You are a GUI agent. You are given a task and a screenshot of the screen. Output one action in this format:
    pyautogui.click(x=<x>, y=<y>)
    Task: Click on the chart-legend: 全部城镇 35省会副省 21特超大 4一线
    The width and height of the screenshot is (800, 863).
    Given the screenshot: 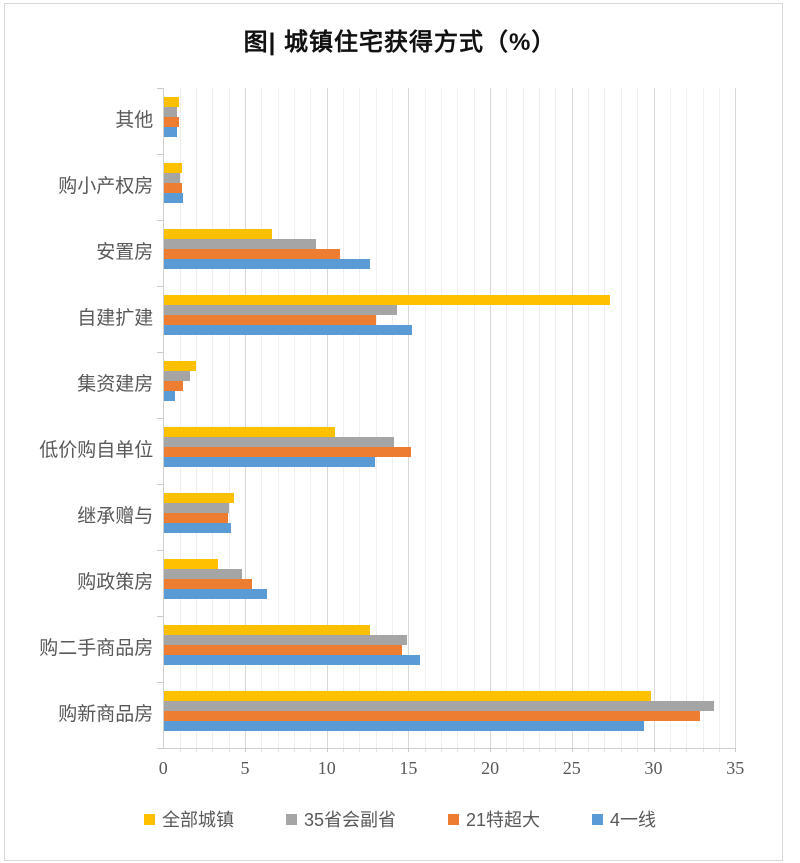 What is the action you would take?
    pyautogui.click(x=400, y=819)
    